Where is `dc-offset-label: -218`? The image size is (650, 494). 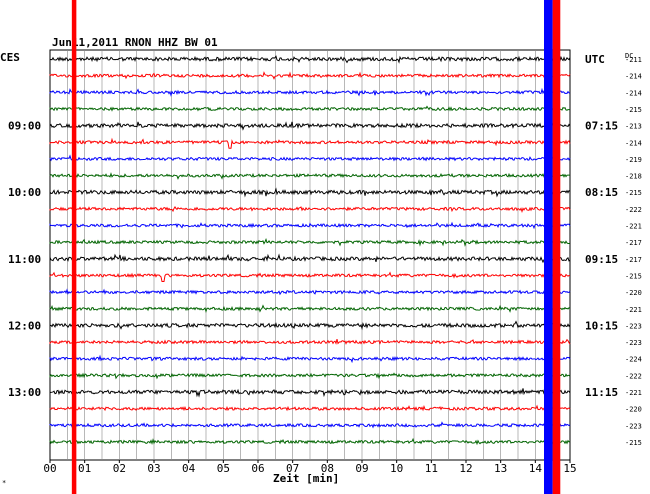
dc-offset-label: -218 is located at coordinates (633, 177).